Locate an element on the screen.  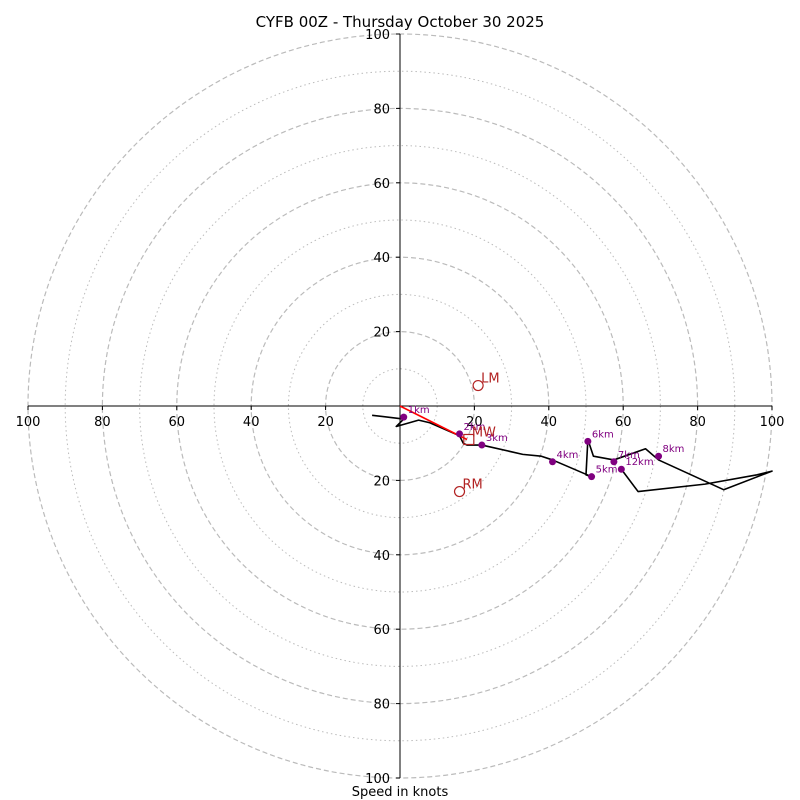
x-axis-label: Speed in knots is located at coordinates (400, 792).